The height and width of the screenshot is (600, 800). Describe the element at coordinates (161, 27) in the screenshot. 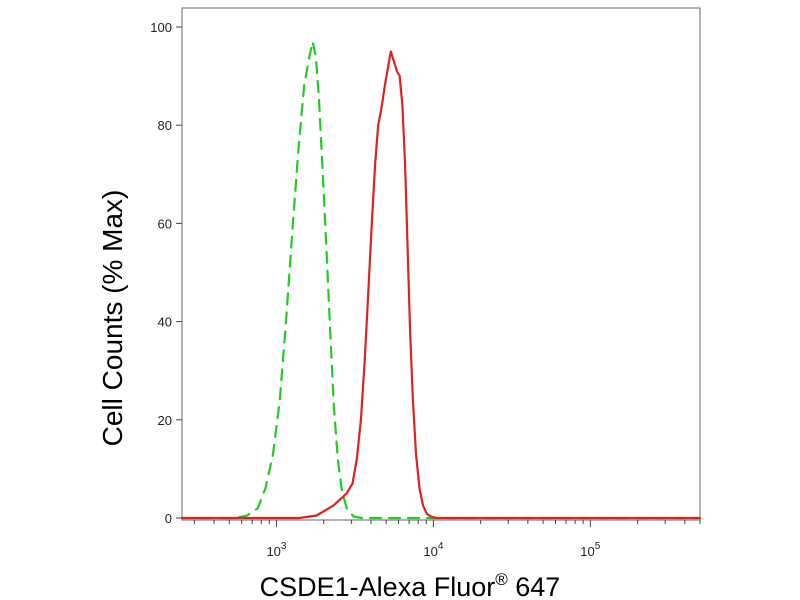

I see `y-tick-label: 100` at that location.